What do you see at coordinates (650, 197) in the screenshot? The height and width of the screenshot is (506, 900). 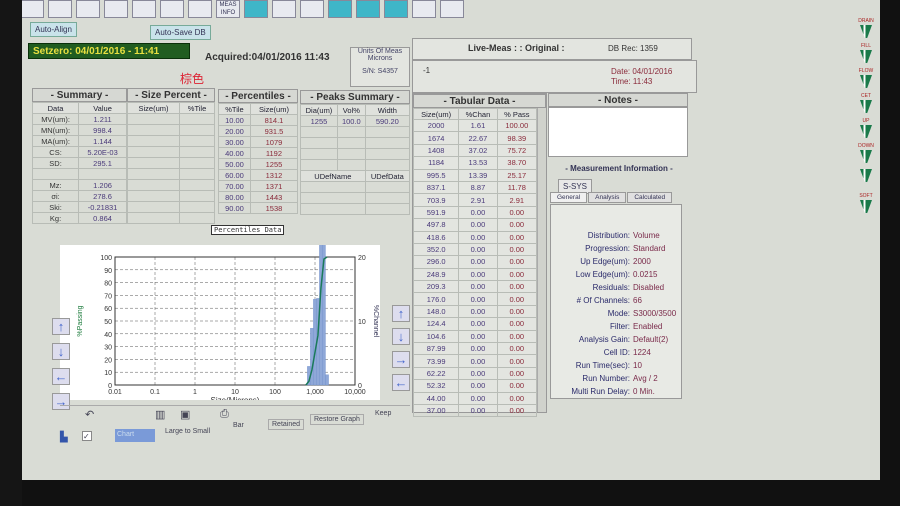 I see `tab-calculated: Calculated` at bounding box center [650, 197].